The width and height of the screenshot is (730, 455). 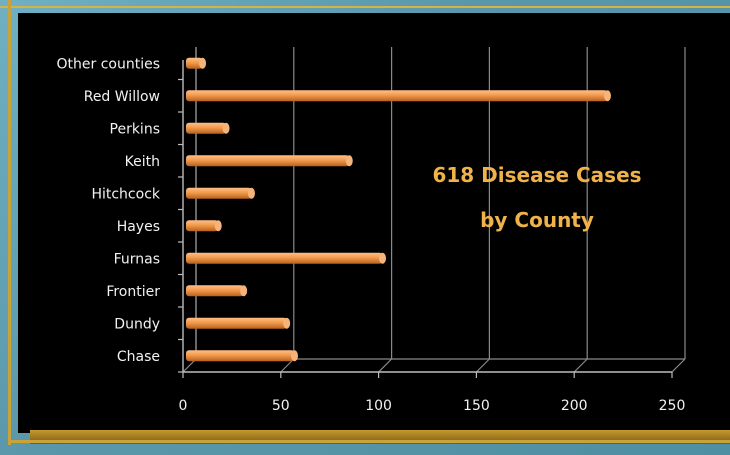 I want to click on annotation-line-2: by County, so click(x=537, y=220).